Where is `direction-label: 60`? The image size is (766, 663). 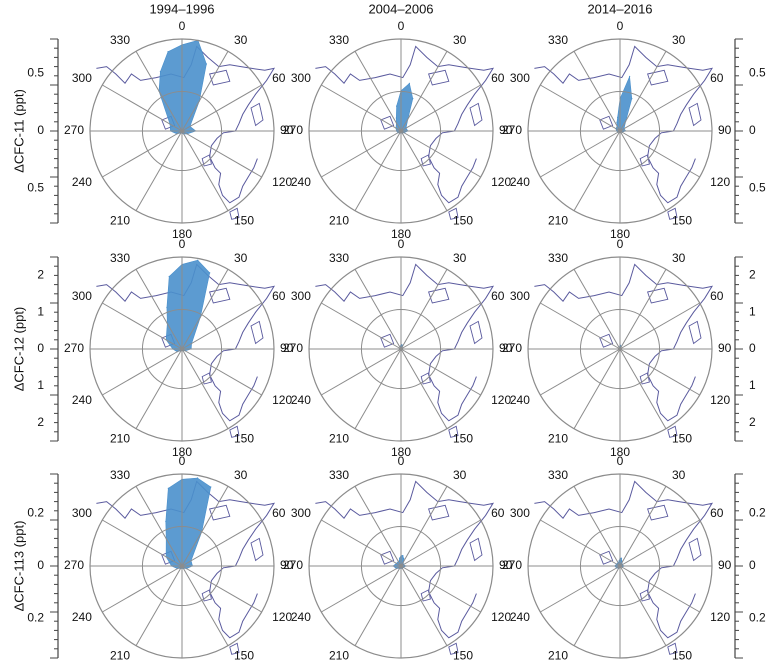
direction-label: 60 is located at coordinates (498, 296).